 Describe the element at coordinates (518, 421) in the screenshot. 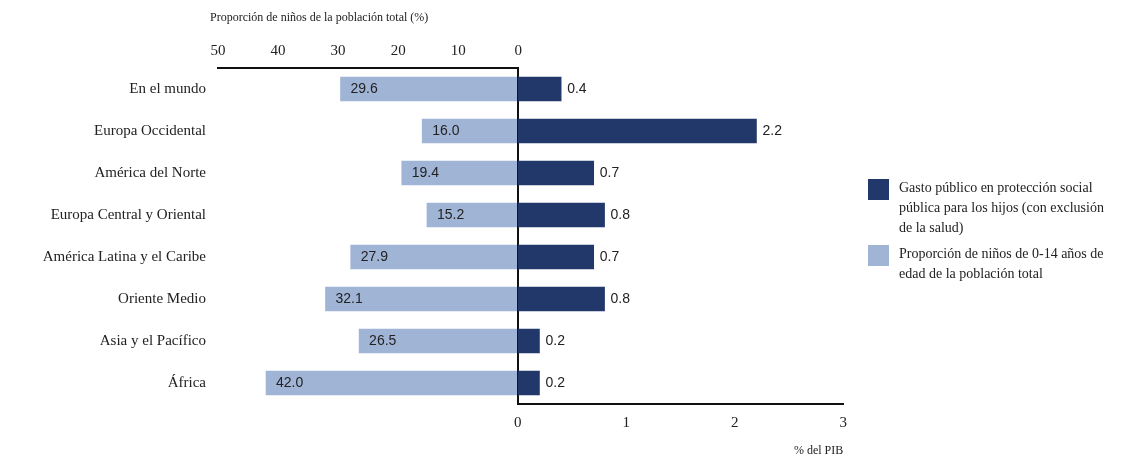

I see `x-tick-label: 0` at that location.